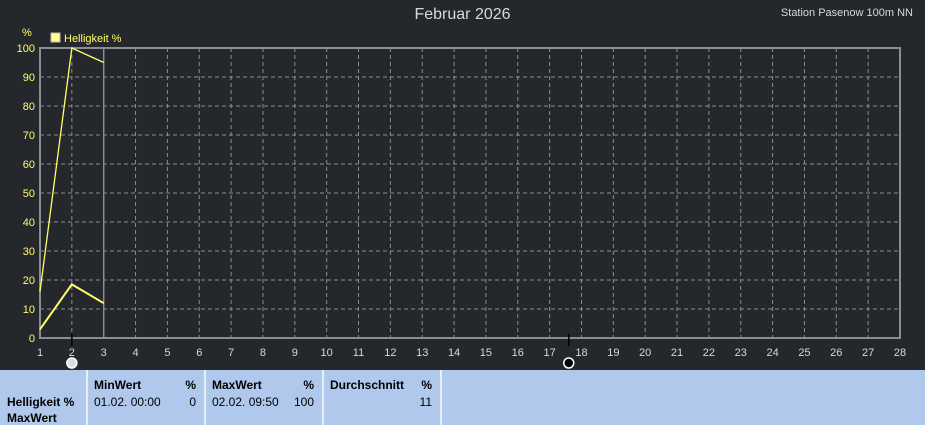 The width and height of the screenshot is (925, 425). Describe the element at coordinates (29, 252) in the screenshot. I see `y-tick-label: 30` at that location.